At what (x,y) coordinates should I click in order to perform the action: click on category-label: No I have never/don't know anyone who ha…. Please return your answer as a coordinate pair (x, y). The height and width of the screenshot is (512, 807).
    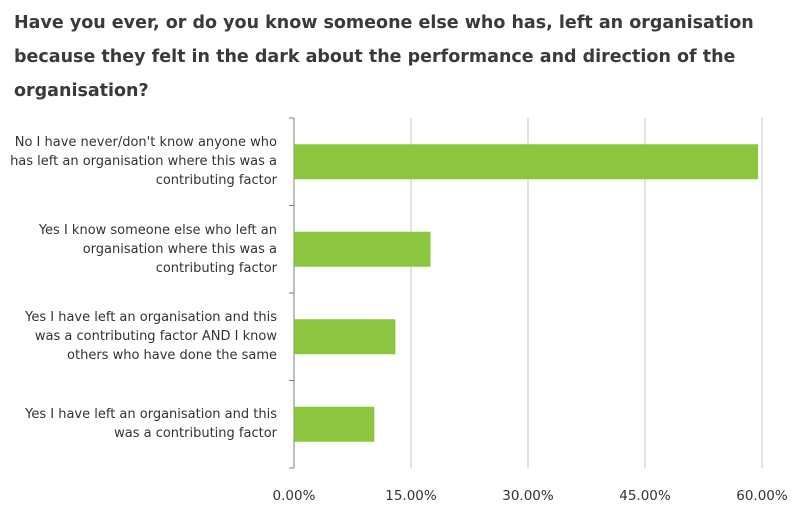
    Looking at the image, I should click on (143, 162).